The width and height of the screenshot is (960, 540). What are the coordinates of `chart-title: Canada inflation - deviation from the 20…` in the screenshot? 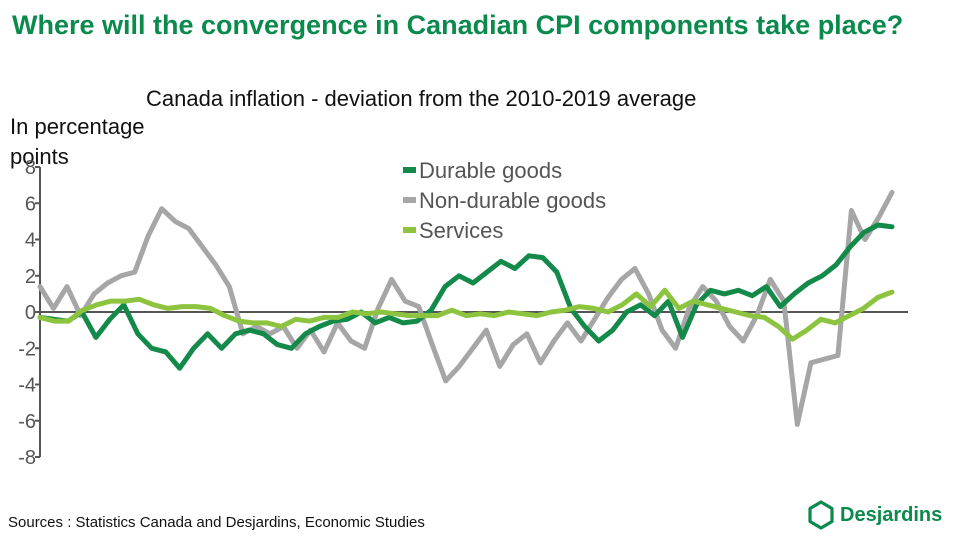 It's located at (421, 98).